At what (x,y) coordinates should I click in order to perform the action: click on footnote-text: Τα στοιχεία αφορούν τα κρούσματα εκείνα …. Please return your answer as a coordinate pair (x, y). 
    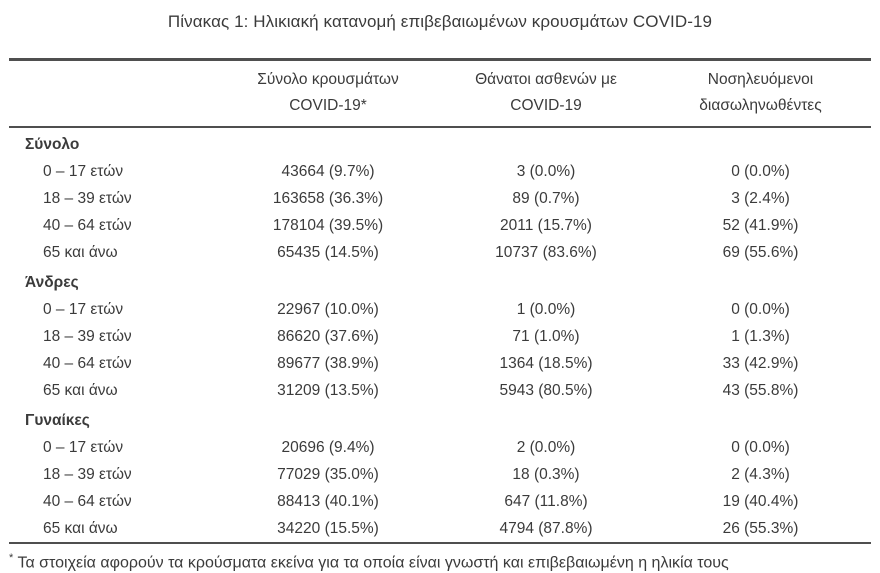
    Looking at the image, I should click on (373, 563).